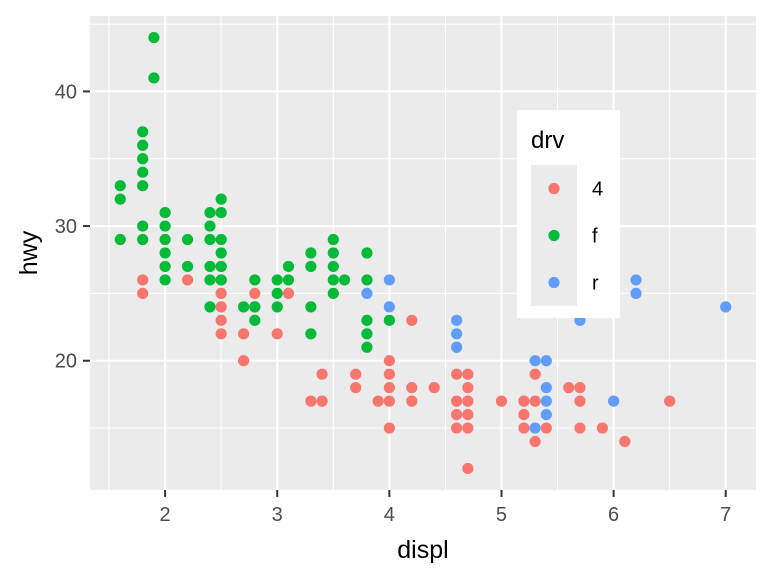 This screenshot has width=768, height=576. I want to click on legend-title: drv, so click(547, 140).